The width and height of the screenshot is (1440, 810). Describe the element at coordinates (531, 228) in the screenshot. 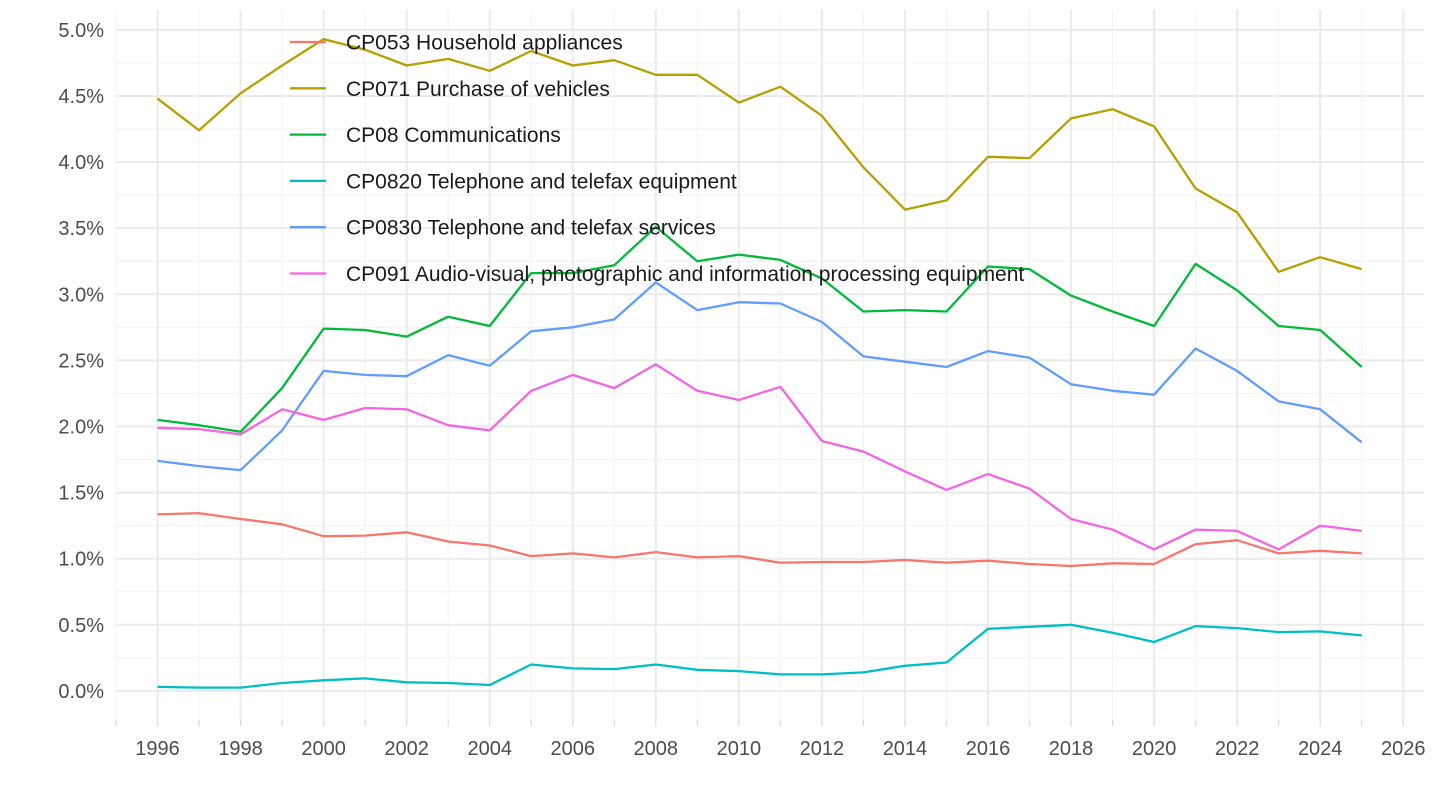

I see `legend-label: CP0830 Telephone and telefax services` at that location.